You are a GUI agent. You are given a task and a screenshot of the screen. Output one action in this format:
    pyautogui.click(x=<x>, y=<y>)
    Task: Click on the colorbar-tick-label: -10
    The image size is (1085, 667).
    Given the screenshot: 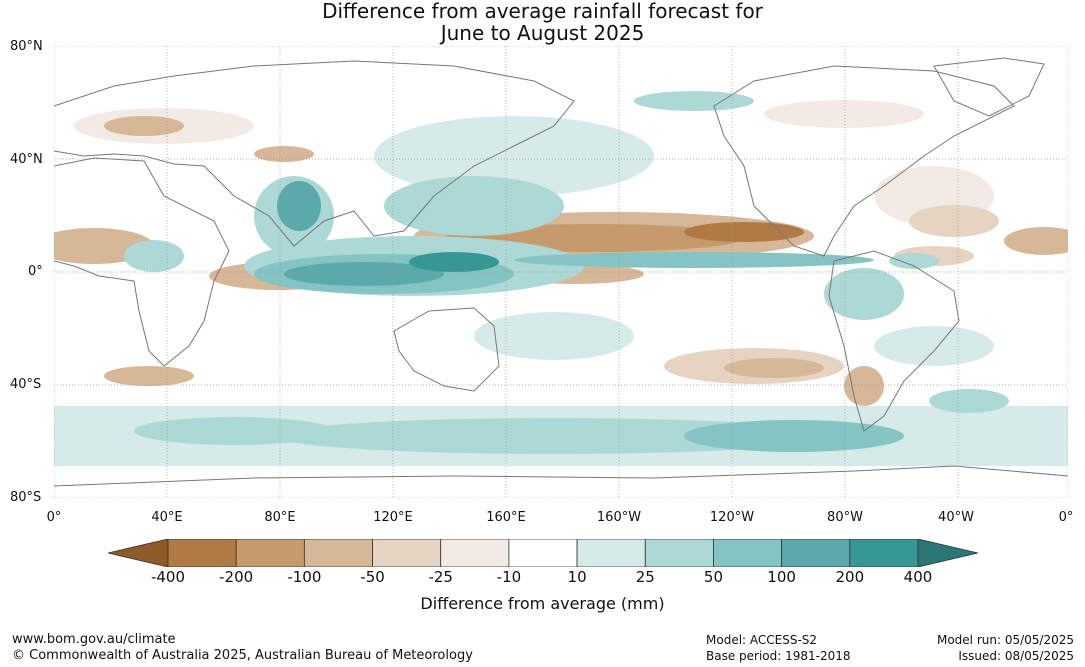 What is the action you would take?
    pyautogui.click(x=509, y=577)
    